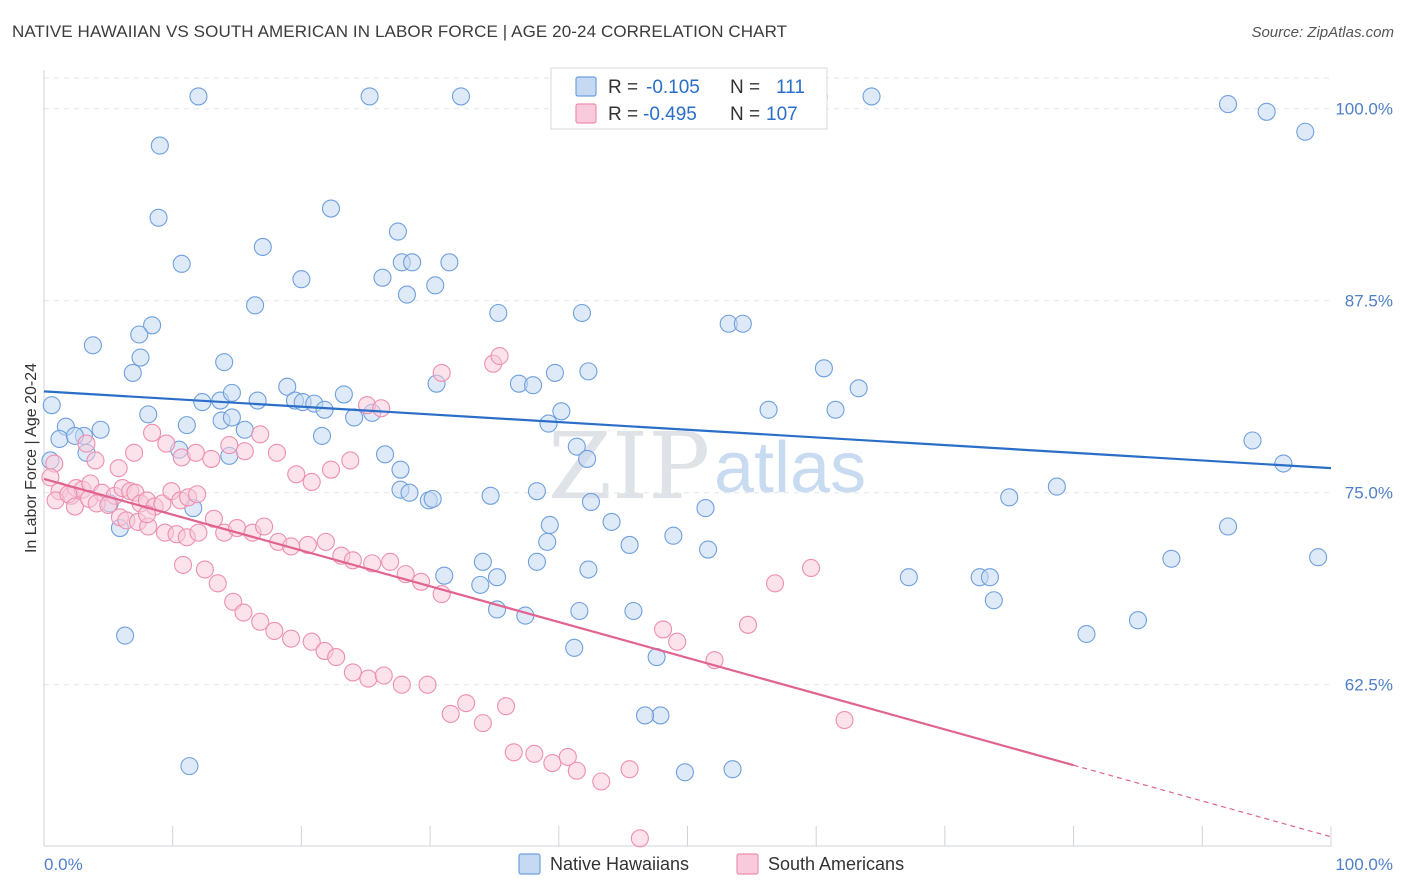 This screenshot has width=1406, height=892. I want to click on x-ticks, so click(752, 836).